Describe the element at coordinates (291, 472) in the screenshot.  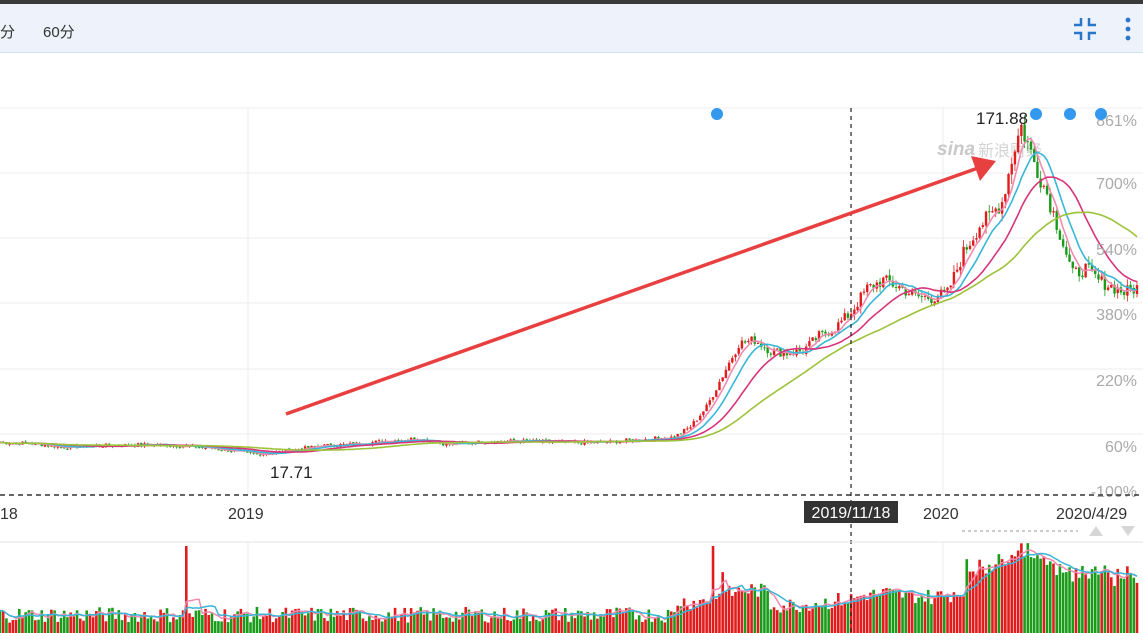
I see `low-price-label: 17.71` at that location.